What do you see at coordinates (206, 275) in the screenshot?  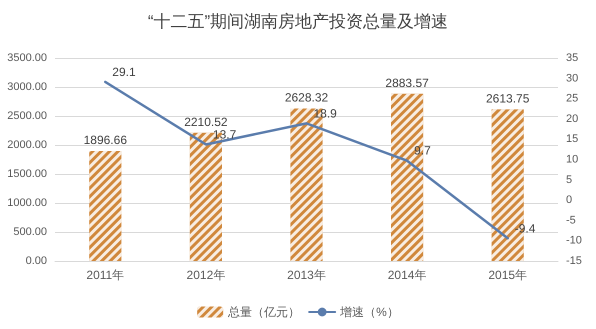 I see `x-tick-label: 2012年` at bounding box center [206, 275].